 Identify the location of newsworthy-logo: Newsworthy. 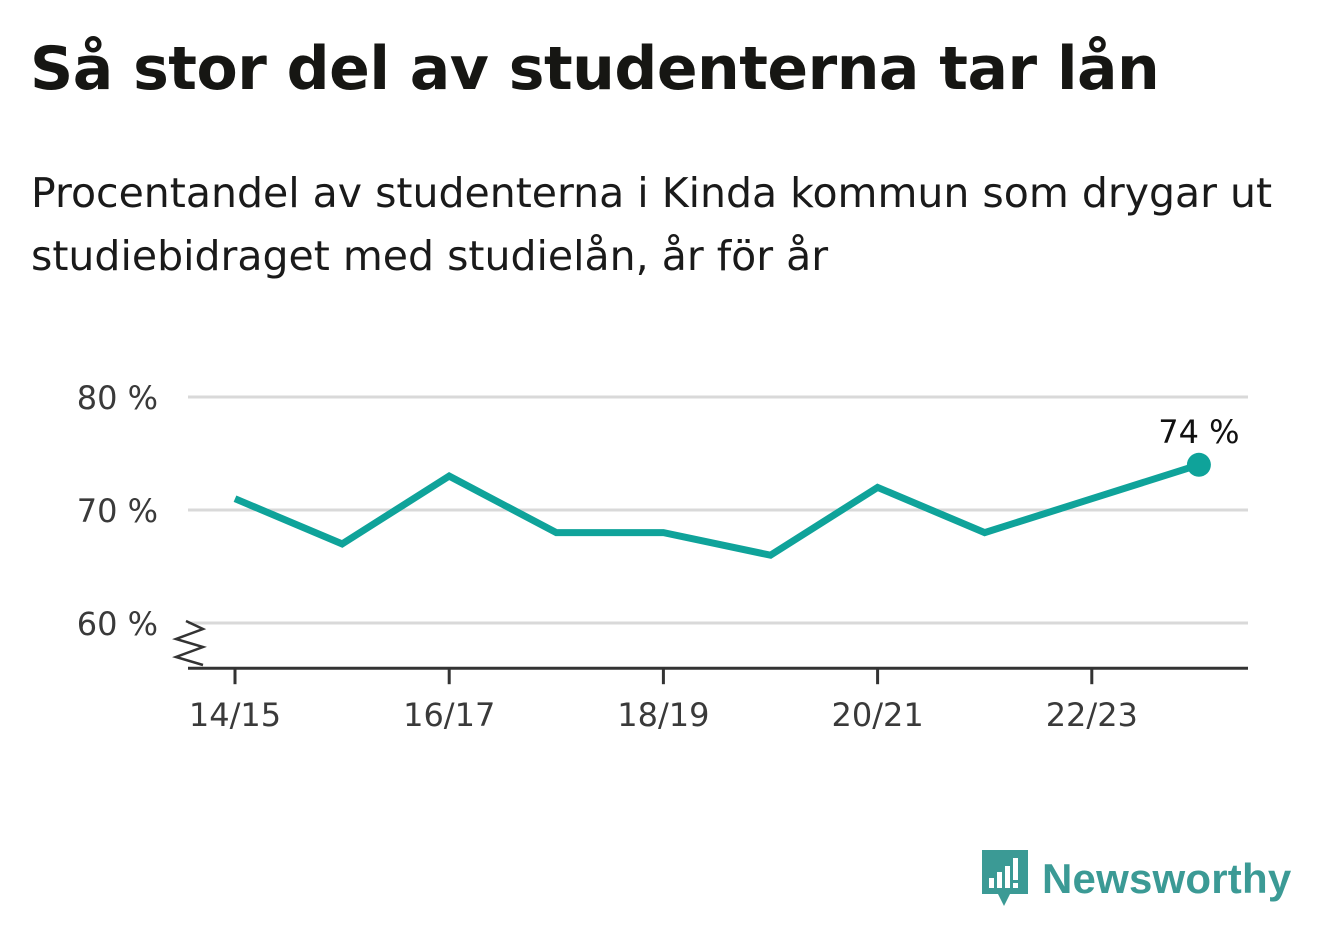
(1135, 879).